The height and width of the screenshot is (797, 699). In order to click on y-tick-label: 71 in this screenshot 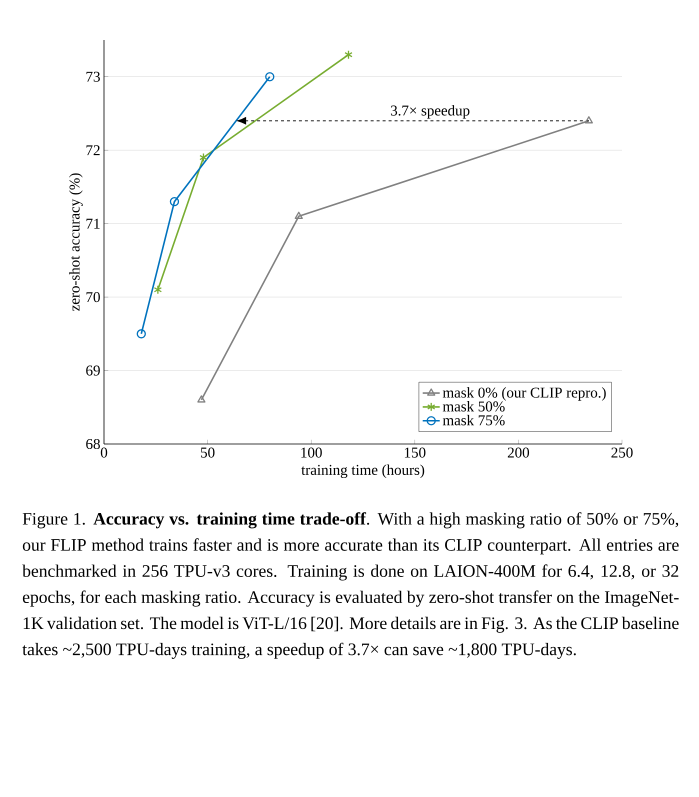, I will do `click(93, 223)`.